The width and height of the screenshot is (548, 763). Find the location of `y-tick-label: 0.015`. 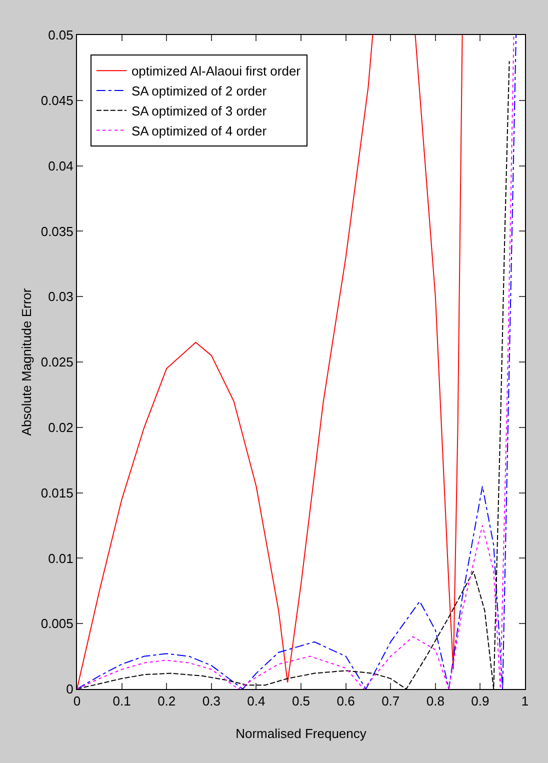

y-tick-label: 0.015 is located at coordinates (57, 492).